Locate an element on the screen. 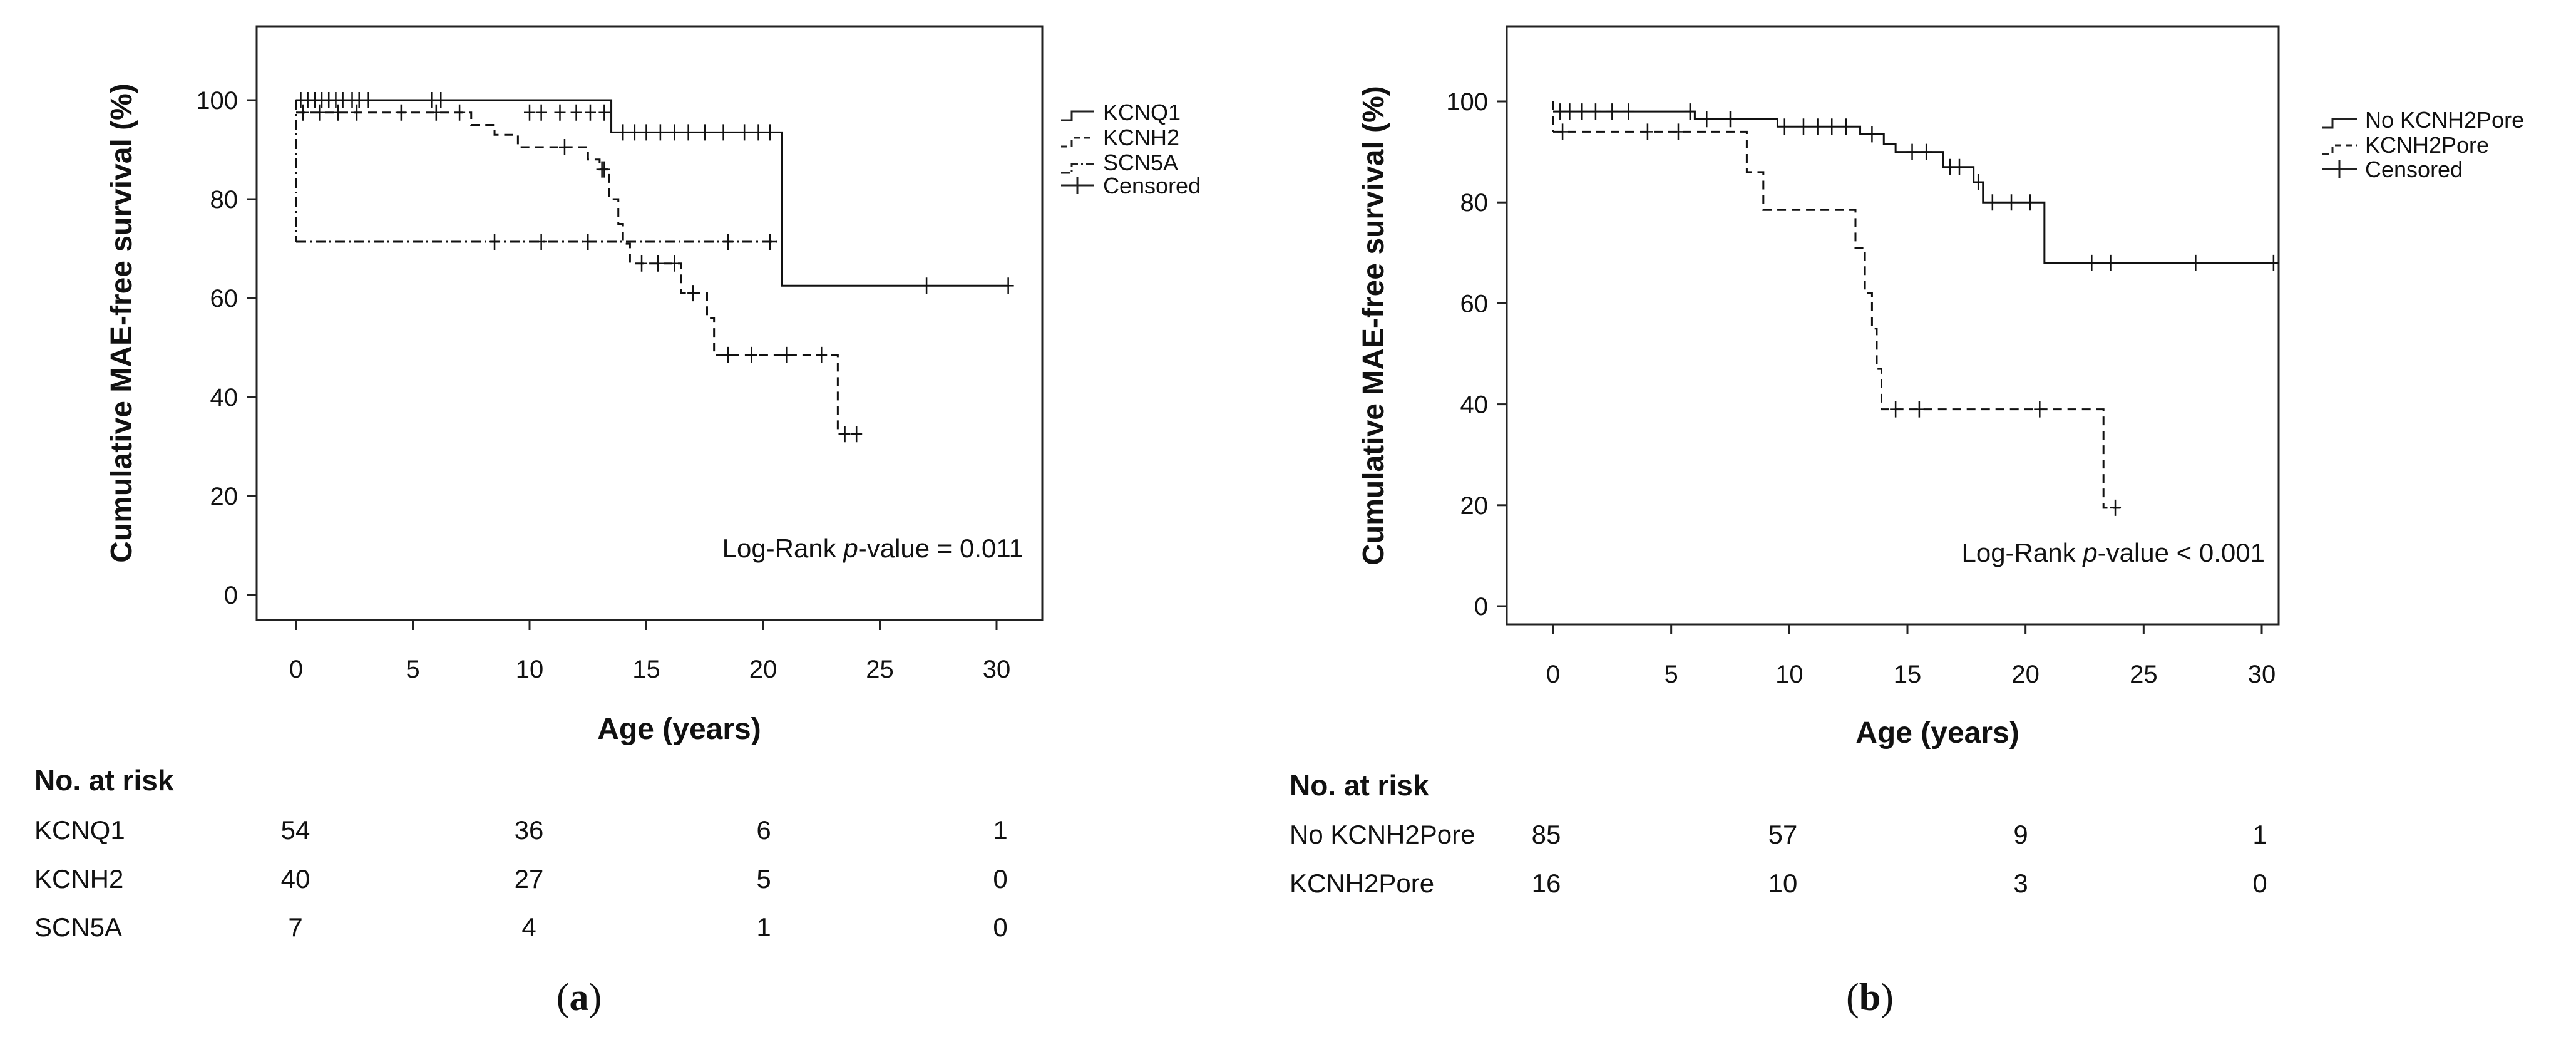 The height and width of the screenshot is (1037, 2576). plot-area-a is located at coordinates (654, 267).